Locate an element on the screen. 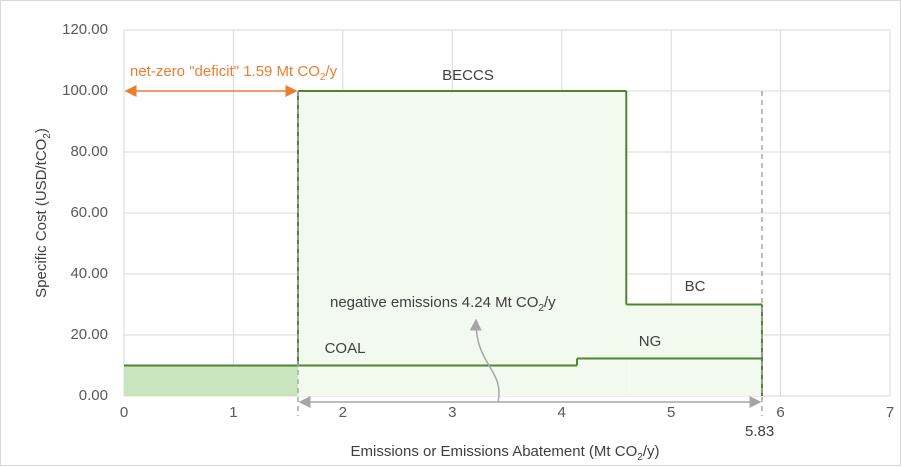 The image size is (902, 467). x-tick-label: 2 is located at coordinates (343, 412).